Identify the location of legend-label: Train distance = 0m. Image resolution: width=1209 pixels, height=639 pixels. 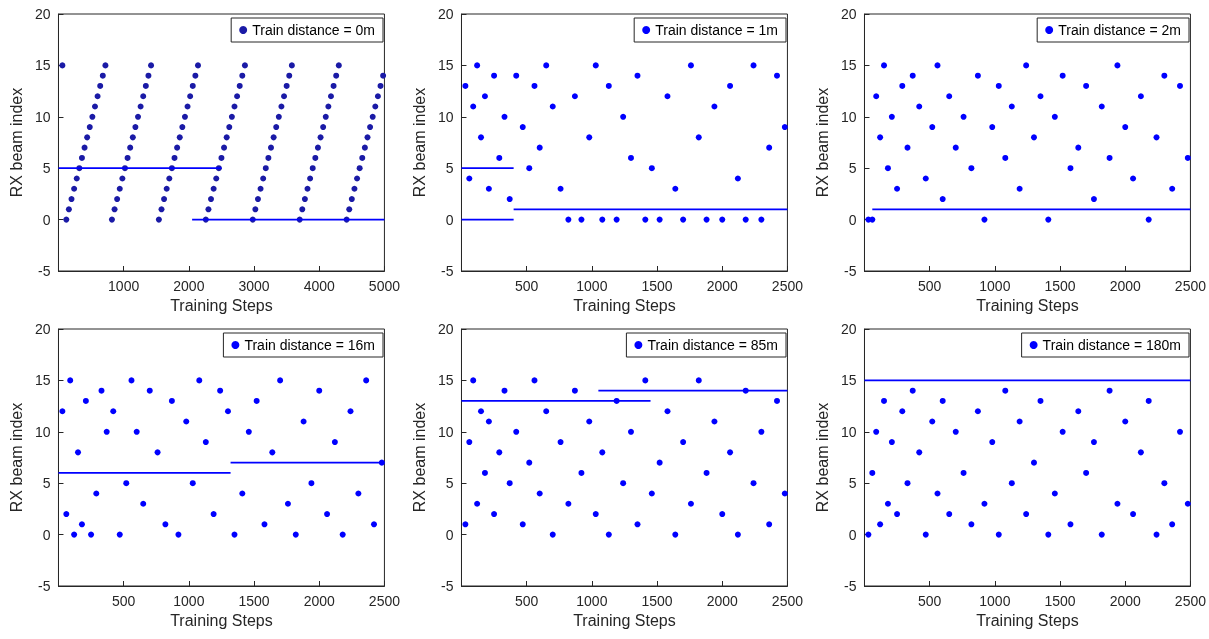
(314, 30).